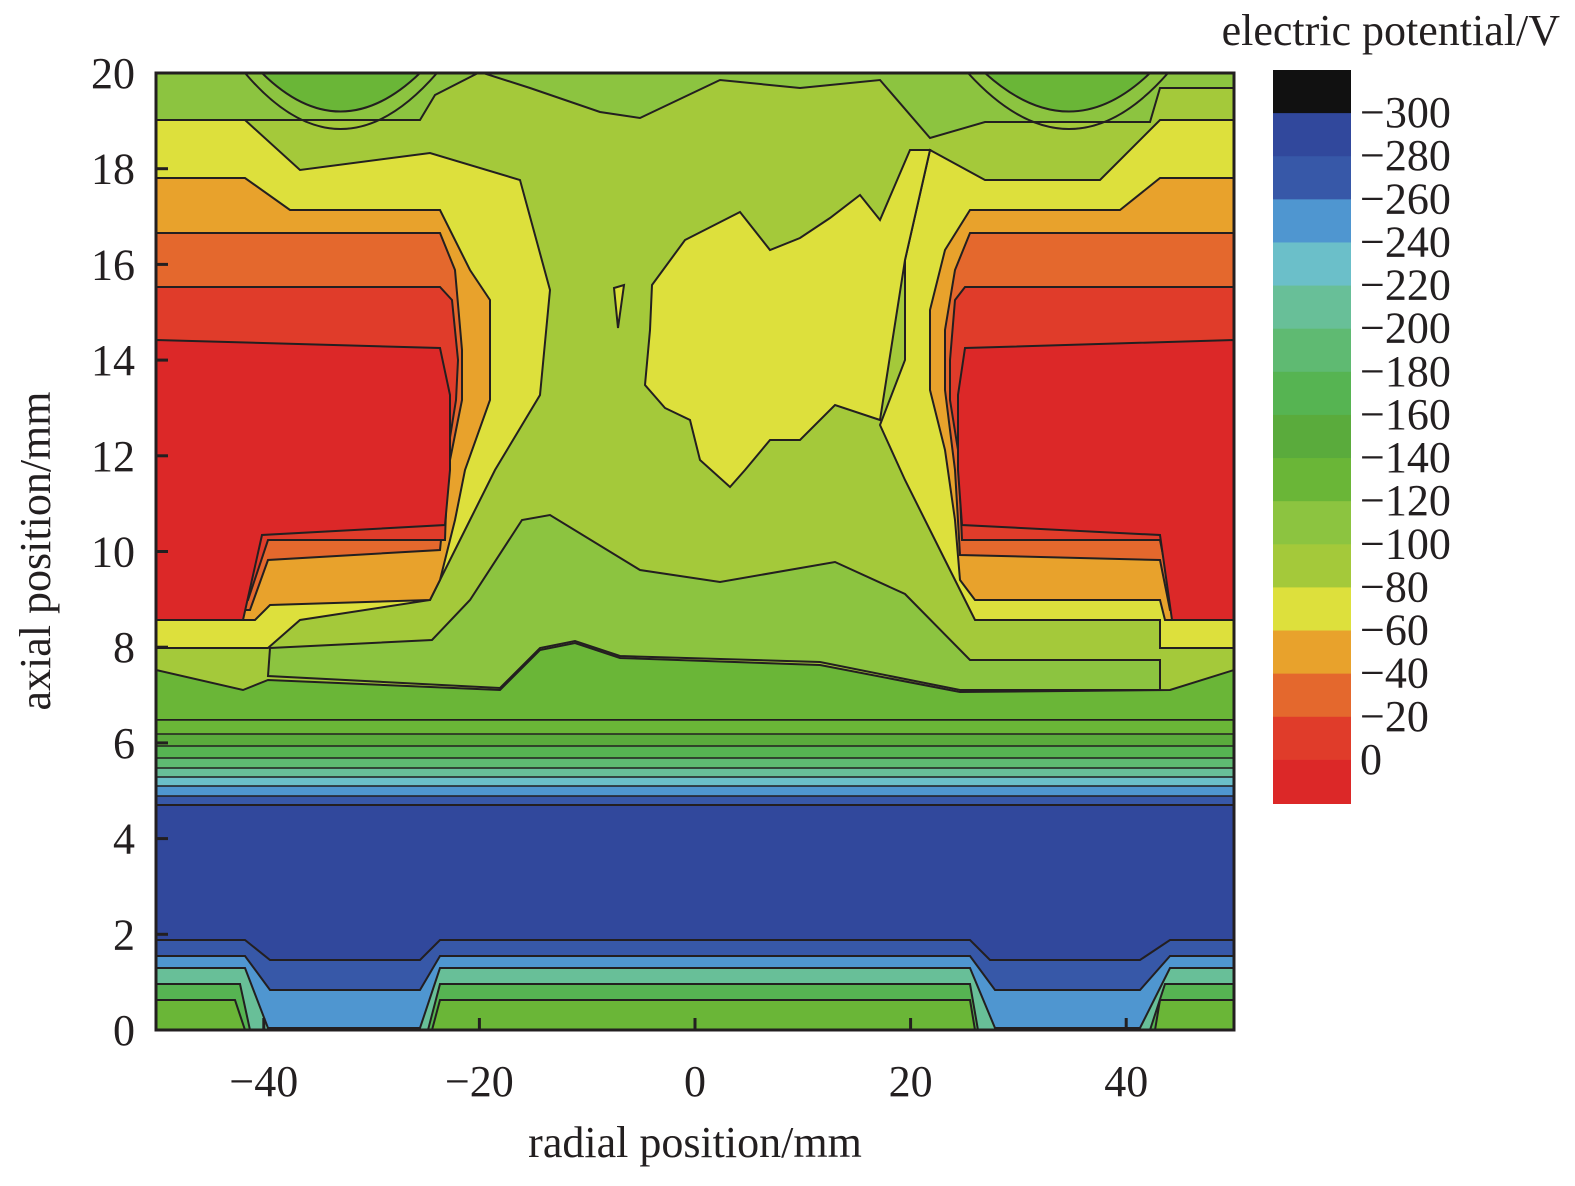 Image resolution: width=1575 pixels, height=1186 pixels. I want to click on colorbar-label-14: −20, so click(1394, 716).